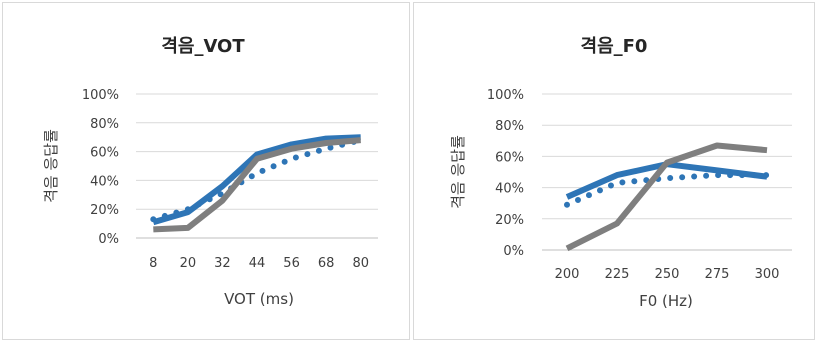 The width and height of the screenshot is (817, 342). What do you see at coordinates (188, 263) in the screenshot?
I see `x-tick-label: 20` at bounding box center [188, 263].